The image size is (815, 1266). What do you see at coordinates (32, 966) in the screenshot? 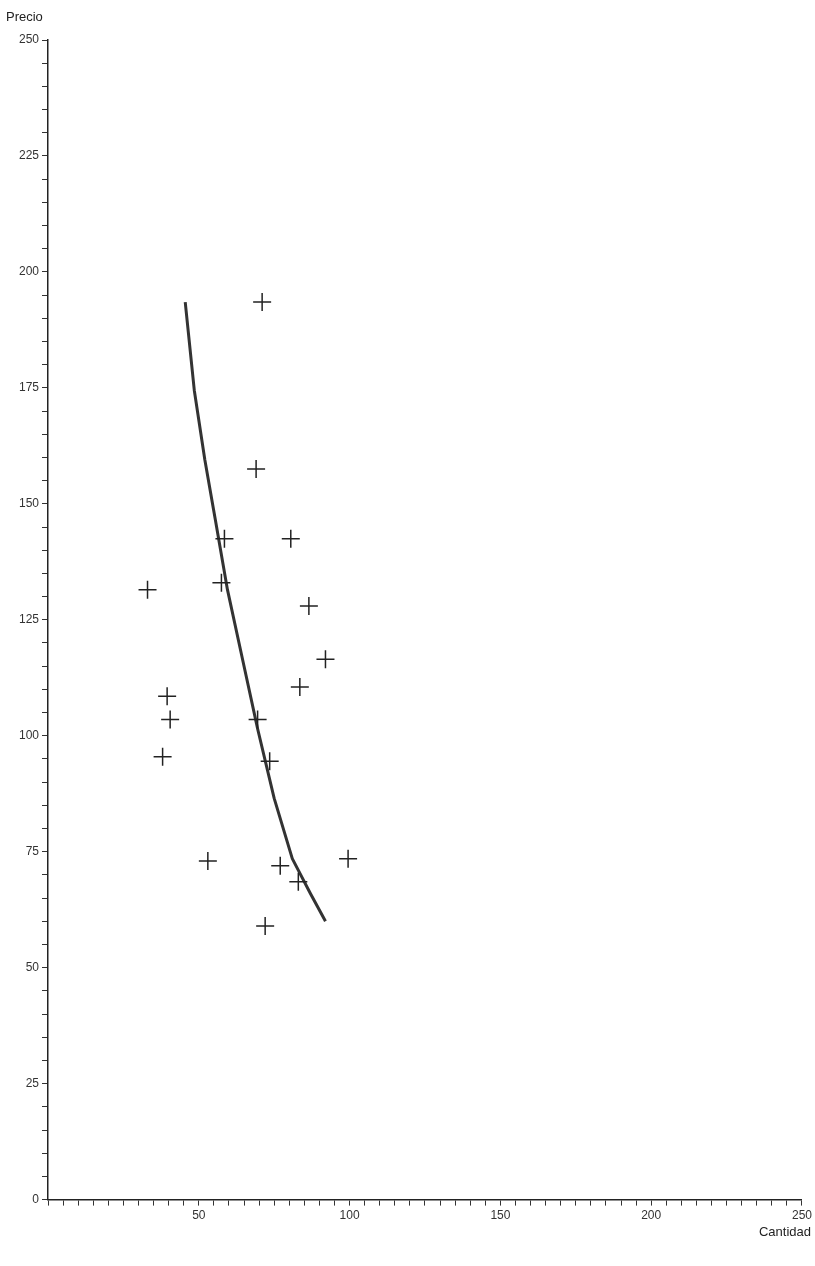
I see `y-tick-label: 50` at bounding box center [32, 966].